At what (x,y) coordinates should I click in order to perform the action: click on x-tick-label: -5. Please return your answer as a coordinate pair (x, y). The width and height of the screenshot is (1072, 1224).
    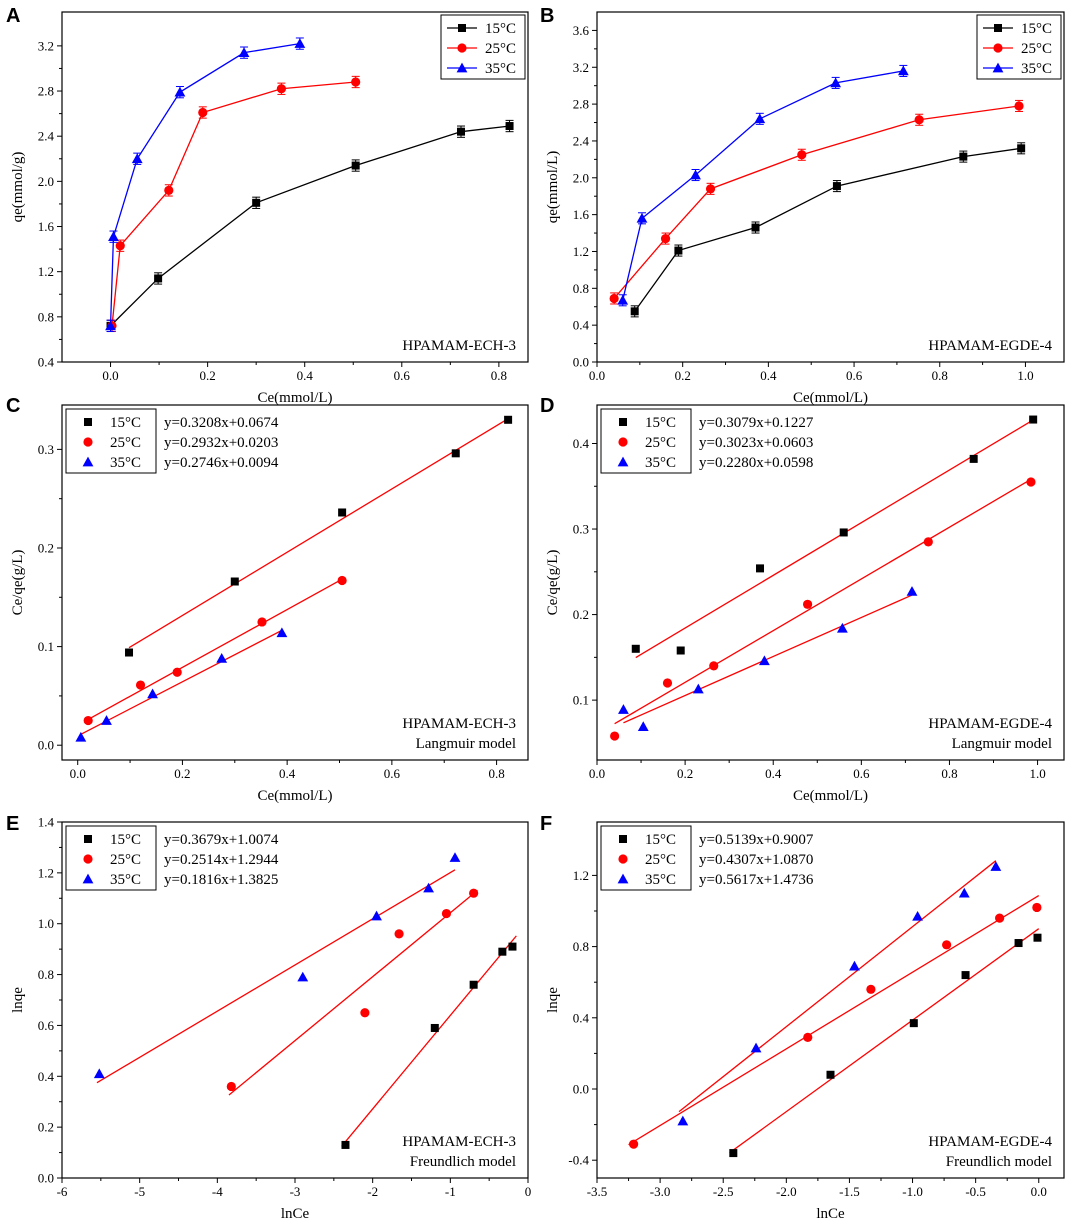
    Looking at the image, I should click on (139, 1191).